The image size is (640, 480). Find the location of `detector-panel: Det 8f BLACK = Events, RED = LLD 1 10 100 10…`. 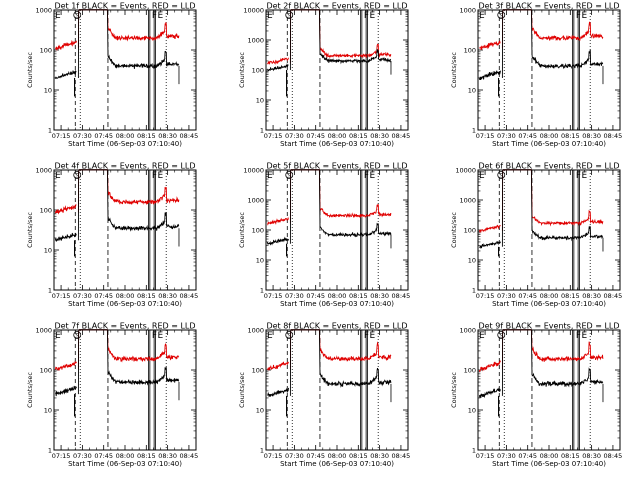

detector-panel: Det 8f BLACK = Events, RED = LLD 1 10 100 10… is located at coordinates (324, 395).